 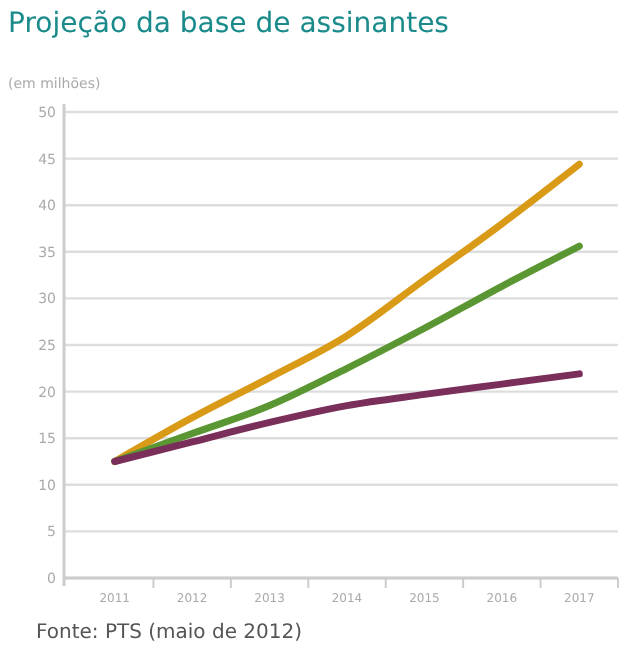 What do you see at coordinates (347, 417) in the screenshot?
I see `line-series` at bounding box center [347, 417].